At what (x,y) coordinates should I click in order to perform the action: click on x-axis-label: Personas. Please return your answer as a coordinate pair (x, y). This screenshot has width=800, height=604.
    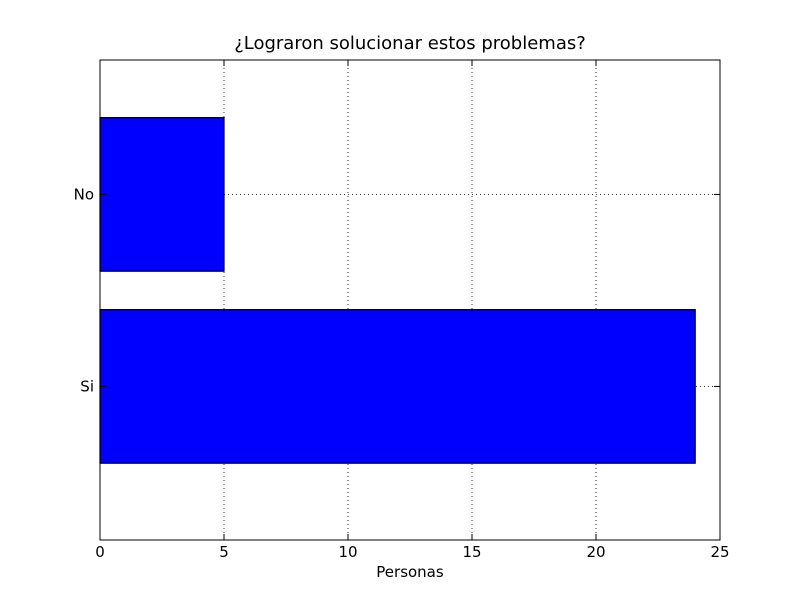
    Looking at the image, I should click on (410, 572).